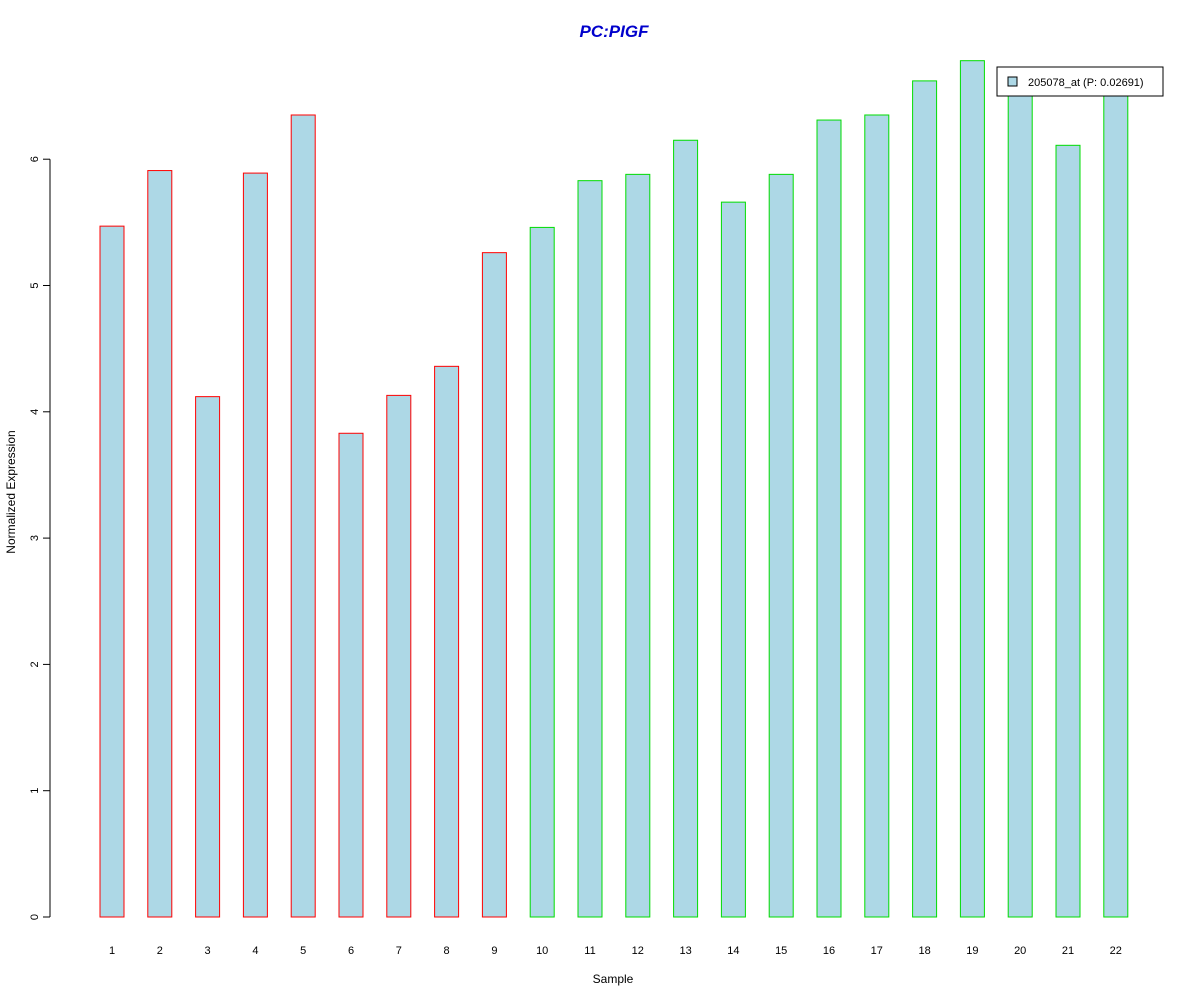 The width and height of the screenshot is (1200, 1000). What do you see at coordinates (638, 951) in the screenshot?
I see `x-tick-label: 12` at bounding box center [638, 951].